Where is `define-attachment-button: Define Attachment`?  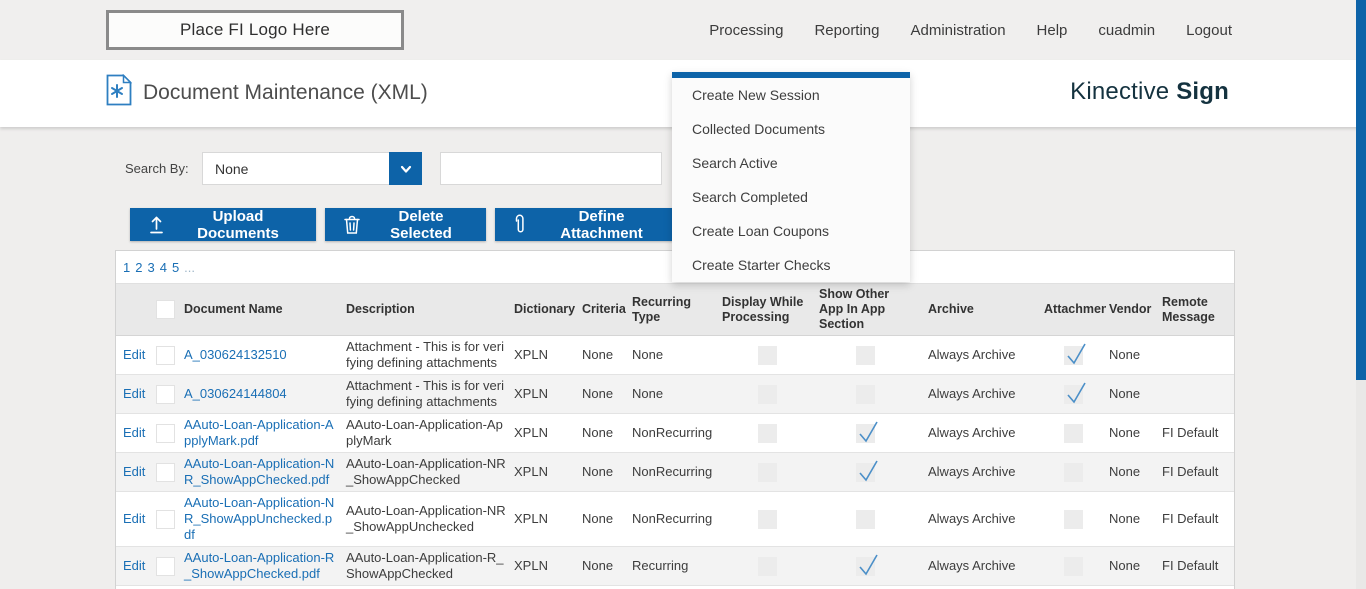
define-attachment-button: Define Attachment is located at coordinates (588, 224).